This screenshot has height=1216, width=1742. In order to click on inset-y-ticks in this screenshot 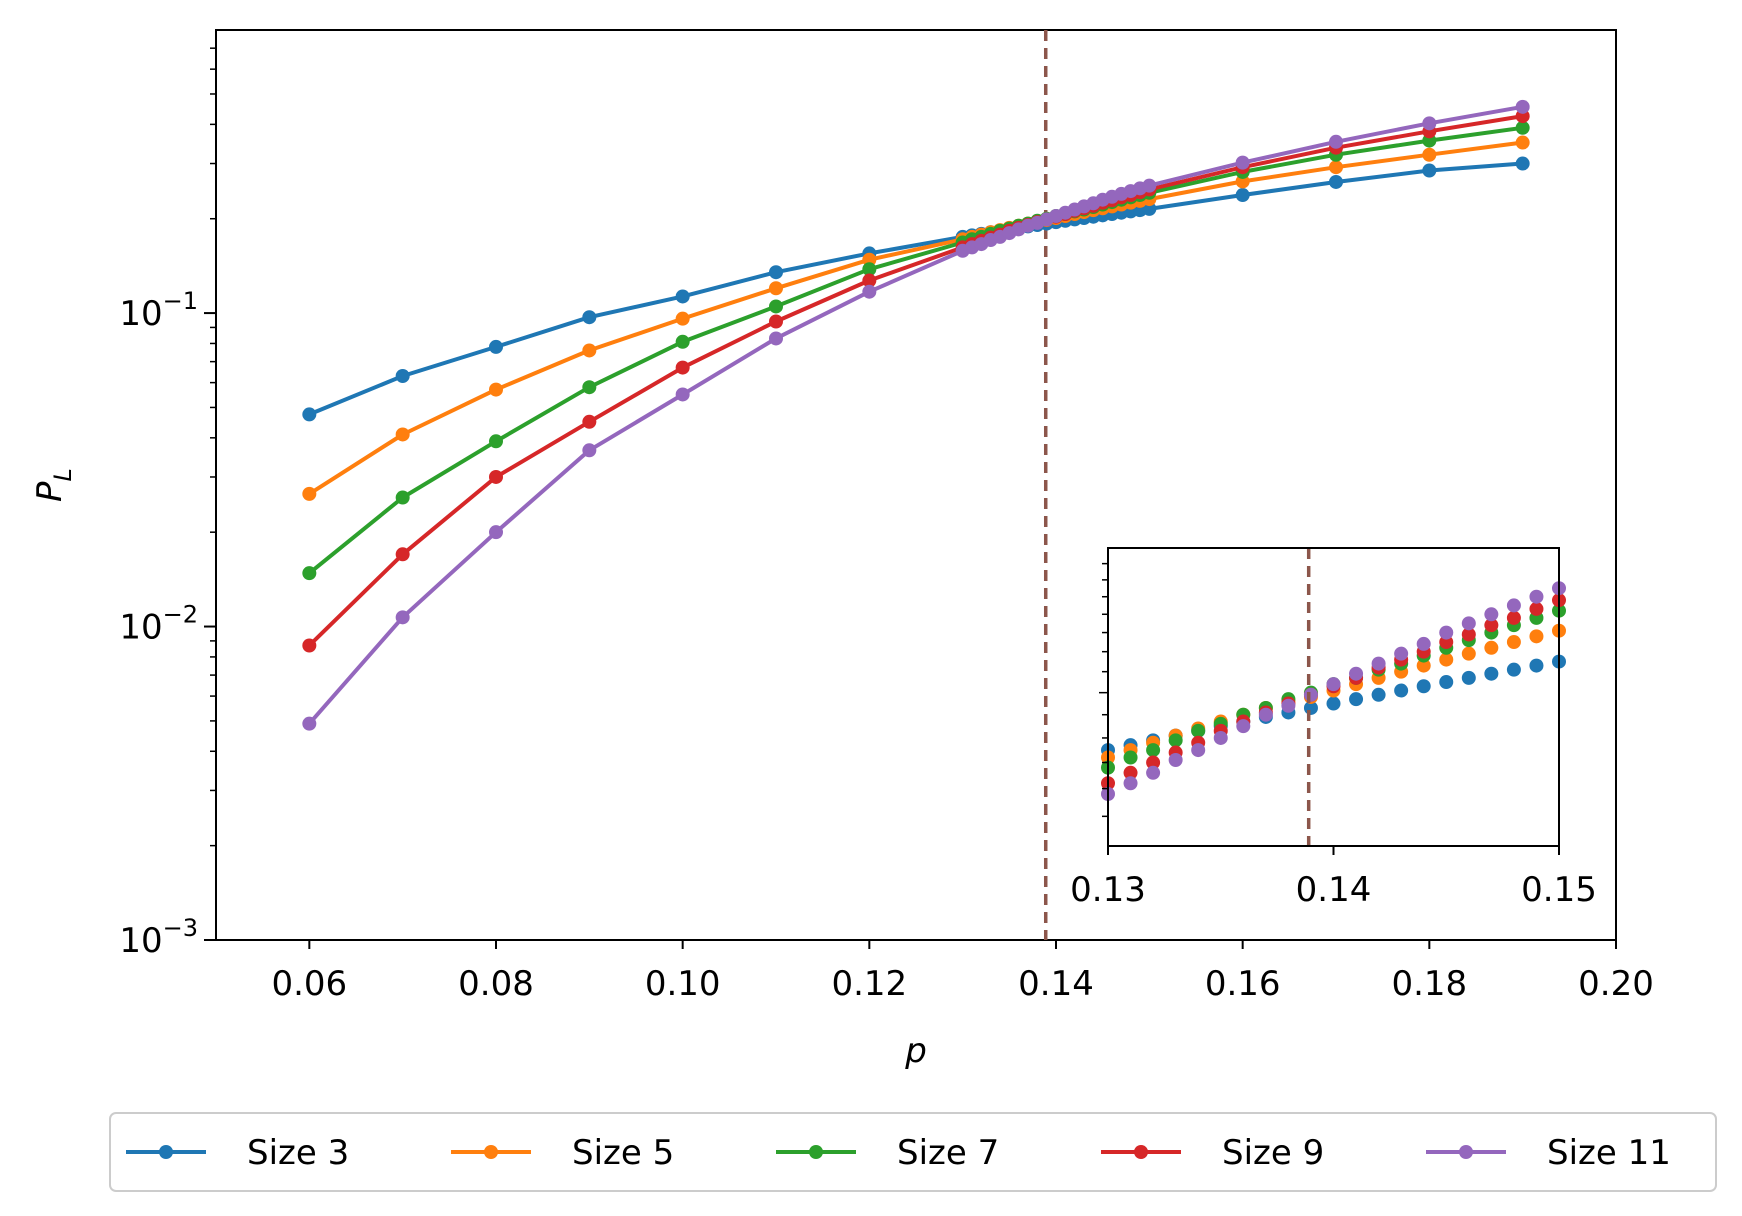, I will do `click(1103, 690)`.